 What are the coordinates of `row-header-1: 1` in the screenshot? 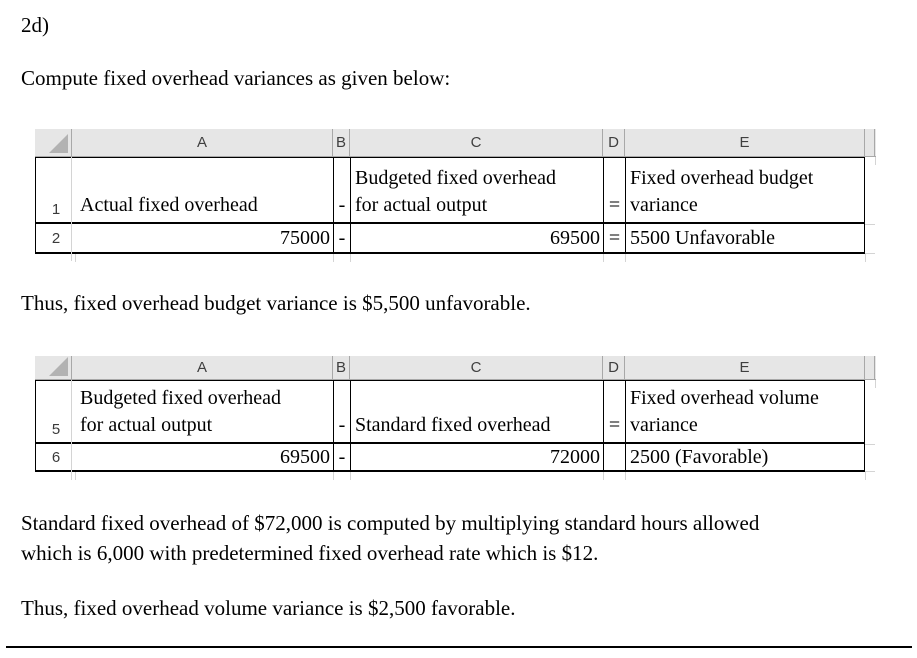 It's located at (56, 209).